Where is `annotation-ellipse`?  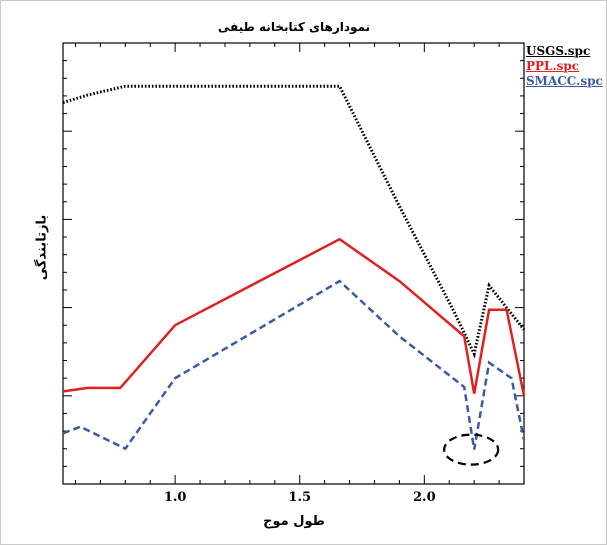 annotation-ellipse is located at coordinates (471, 449).